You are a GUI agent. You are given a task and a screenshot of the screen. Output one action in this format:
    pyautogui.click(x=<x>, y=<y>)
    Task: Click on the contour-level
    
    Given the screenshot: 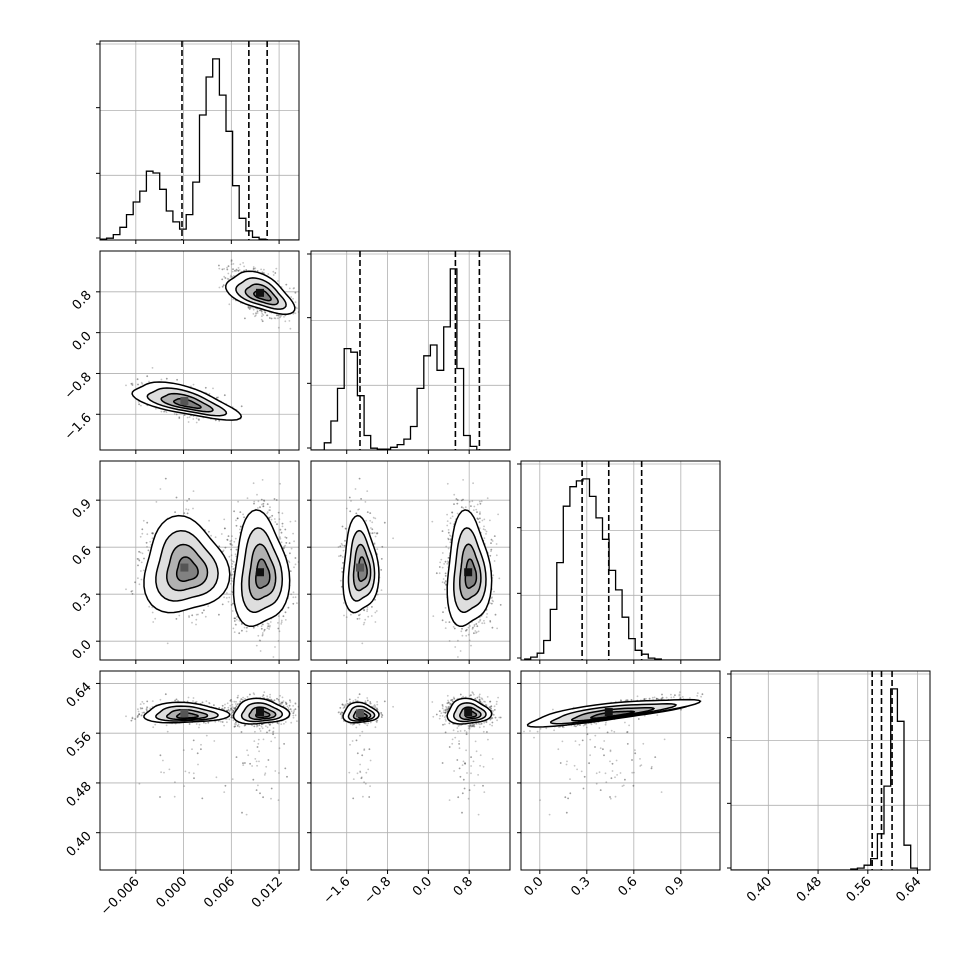 What is the action you would take?
    pyautogui.click(x=260, y=292)
    